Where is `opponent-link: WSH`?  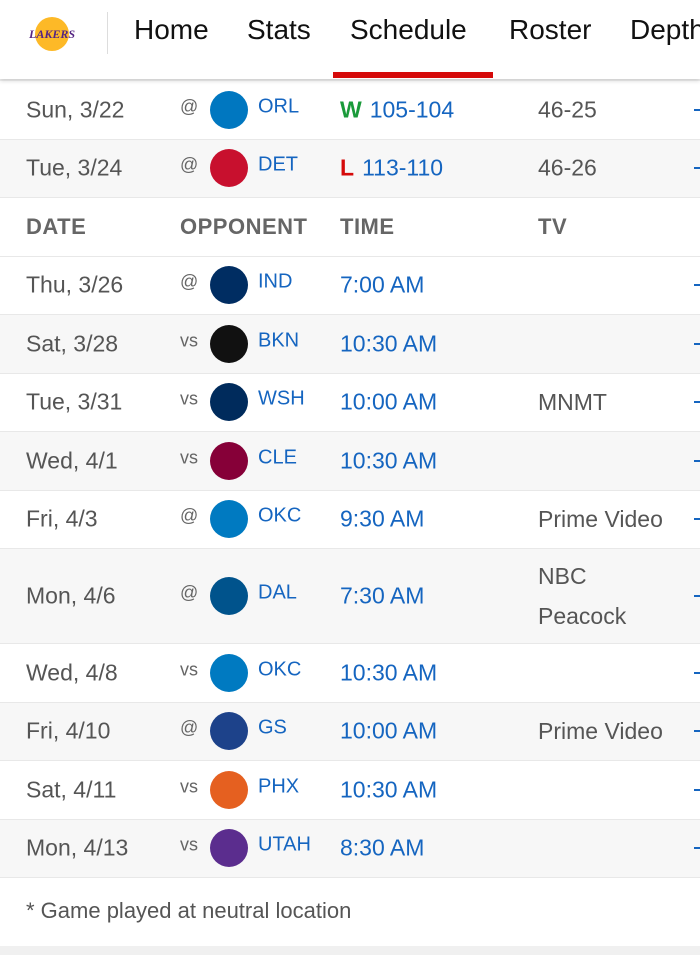 opponent-link: WSH is located at coordinates (281, 398).